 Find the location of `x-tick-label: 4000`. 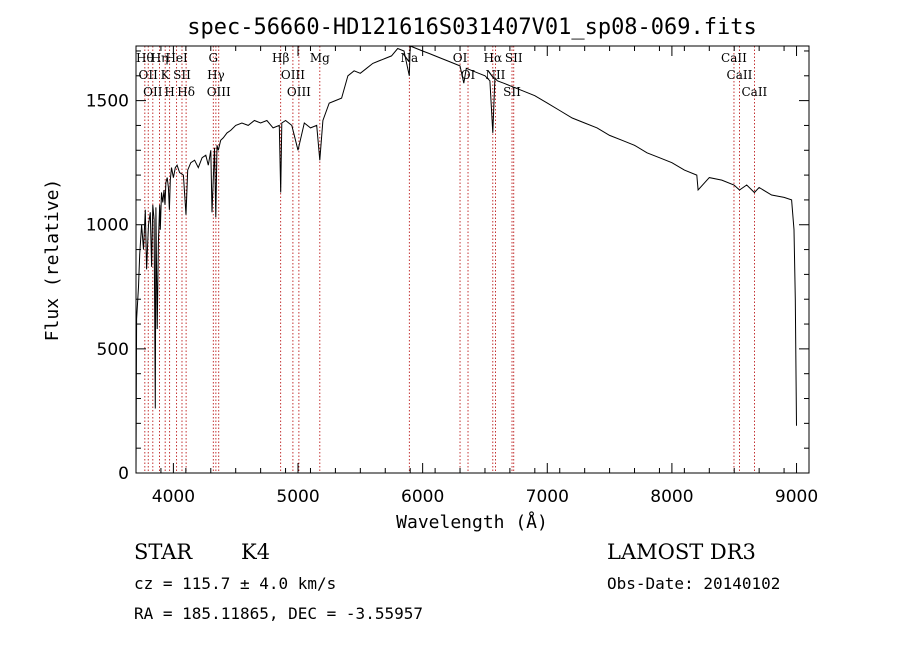

x-tick-label: 4000 is located at coordinates (173, 497).